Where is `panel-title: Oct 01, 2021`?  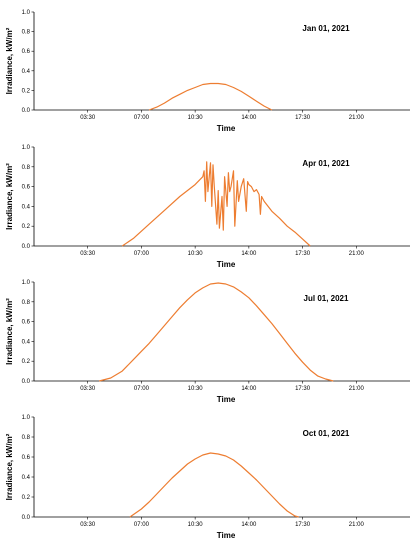
panel-title: Oct 01, 2021 is located at coordinates (326, 433).